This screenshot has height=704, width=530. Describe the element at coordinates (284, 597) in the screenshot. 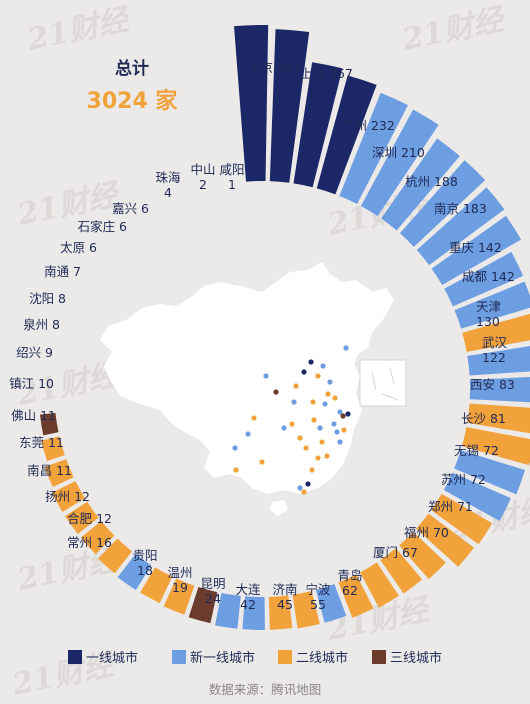

I see `label-济南: 济南 45` at that location.